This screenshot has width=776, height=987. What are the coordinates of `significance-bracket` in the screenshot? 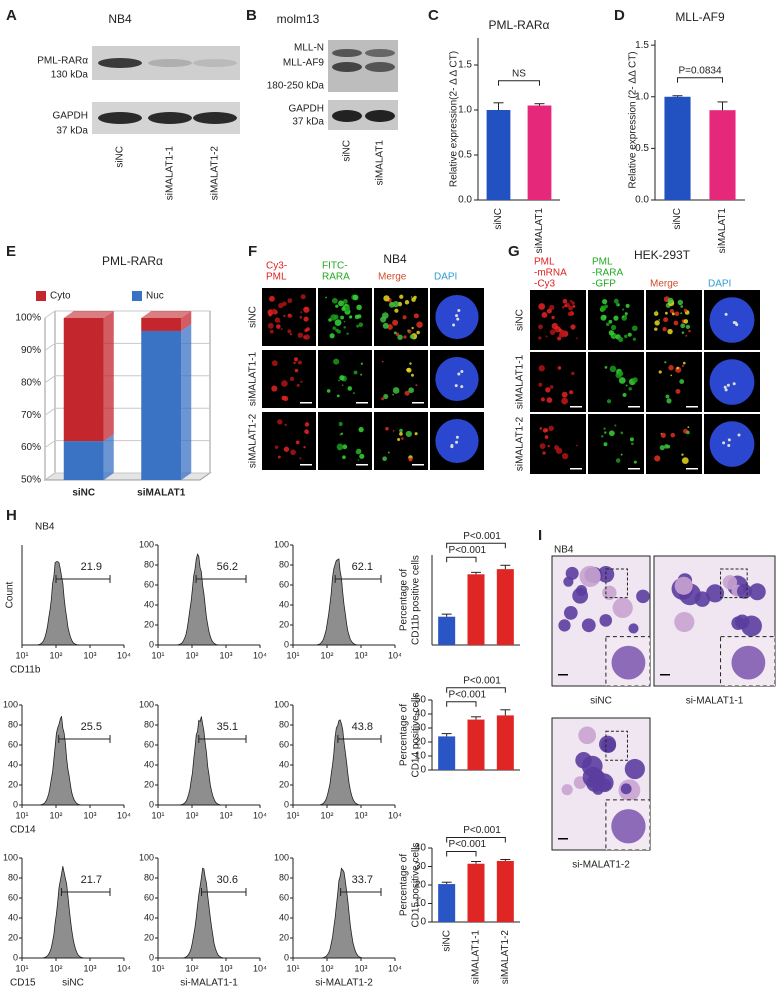 It's located at (476, 545).